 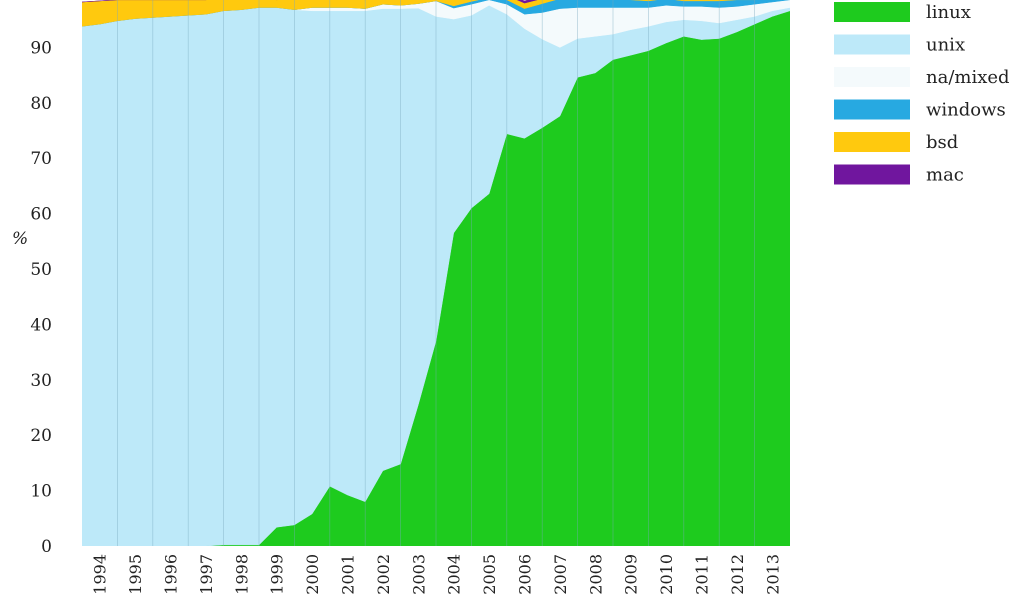 I want to click on x-tick-2012: 2012, so click(x=737, y=574).